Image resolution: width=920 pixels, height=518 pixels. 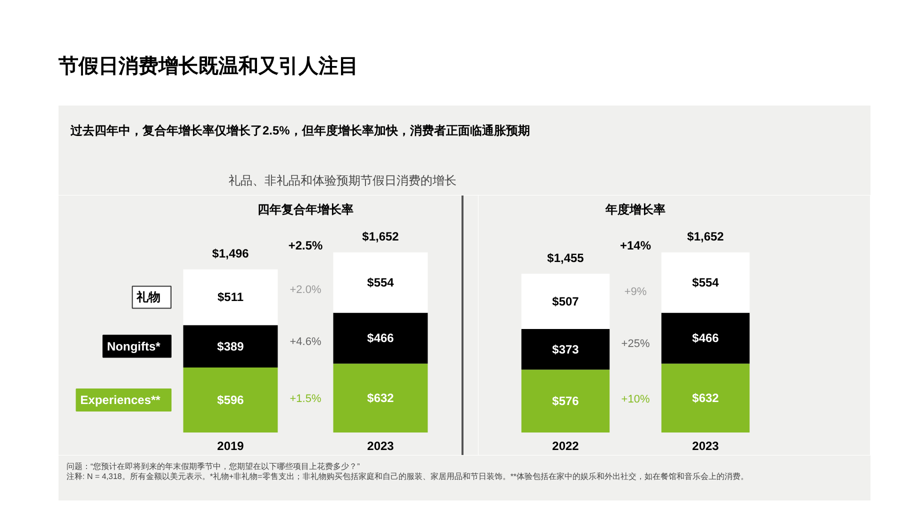 I want to click on annotation: +2.0%, so click(x=306, y=290).